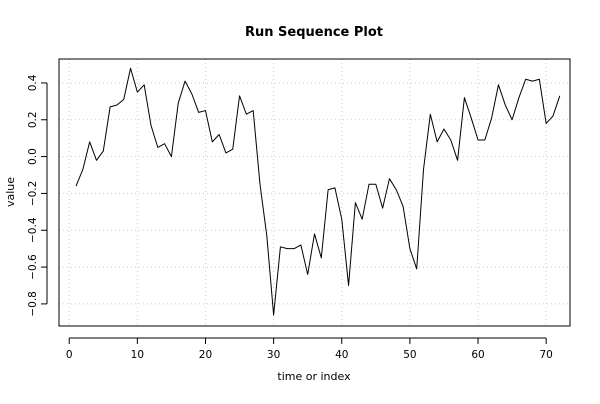  I want to click on x-tick-label: 50, so click(409, 355).